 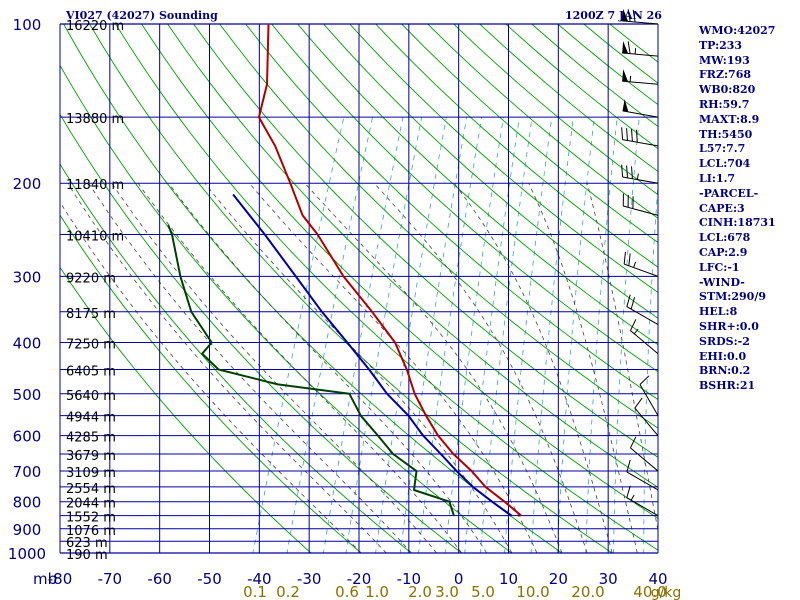 I want to click on stat-item: WMO:42027, so click(x=737, y=30).